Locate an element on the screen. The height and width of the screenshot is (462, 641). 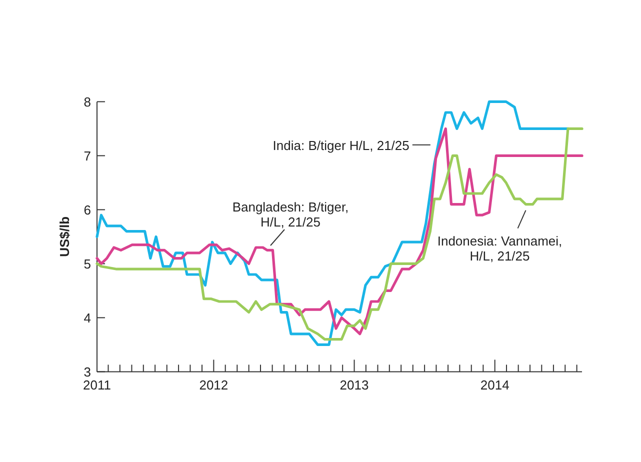
x-tick-label: 2011 is located at coordinates (97, 385).